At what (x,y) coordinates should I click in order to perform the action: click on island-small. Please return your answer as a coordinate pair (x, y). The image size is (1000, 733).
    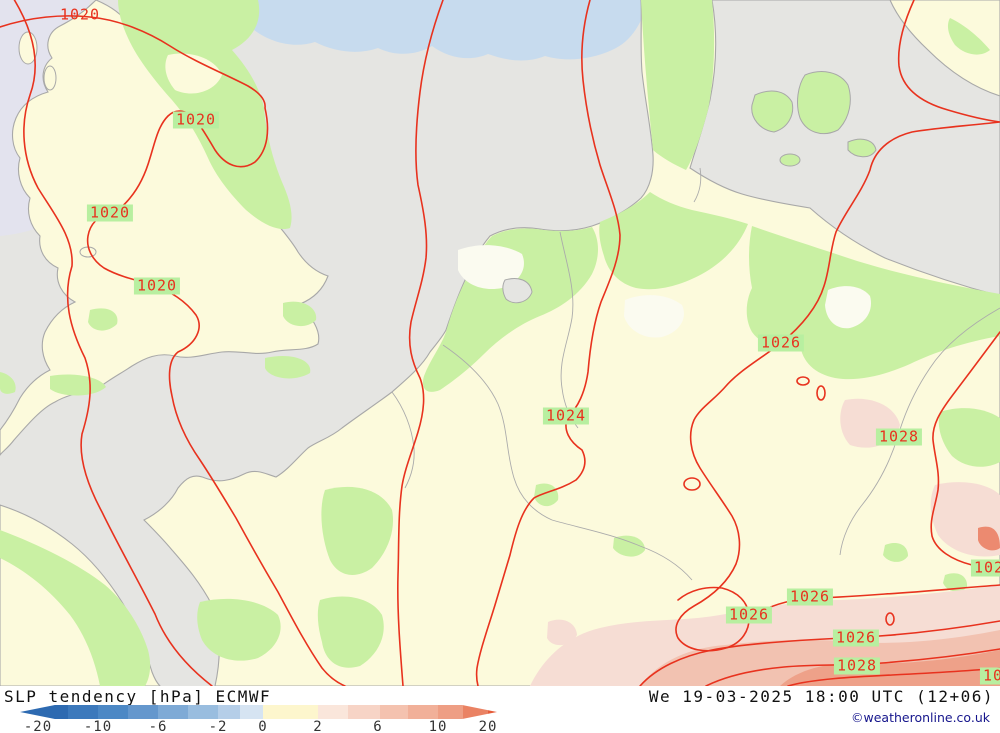
    Looking at the image, I should click on (790, 160).